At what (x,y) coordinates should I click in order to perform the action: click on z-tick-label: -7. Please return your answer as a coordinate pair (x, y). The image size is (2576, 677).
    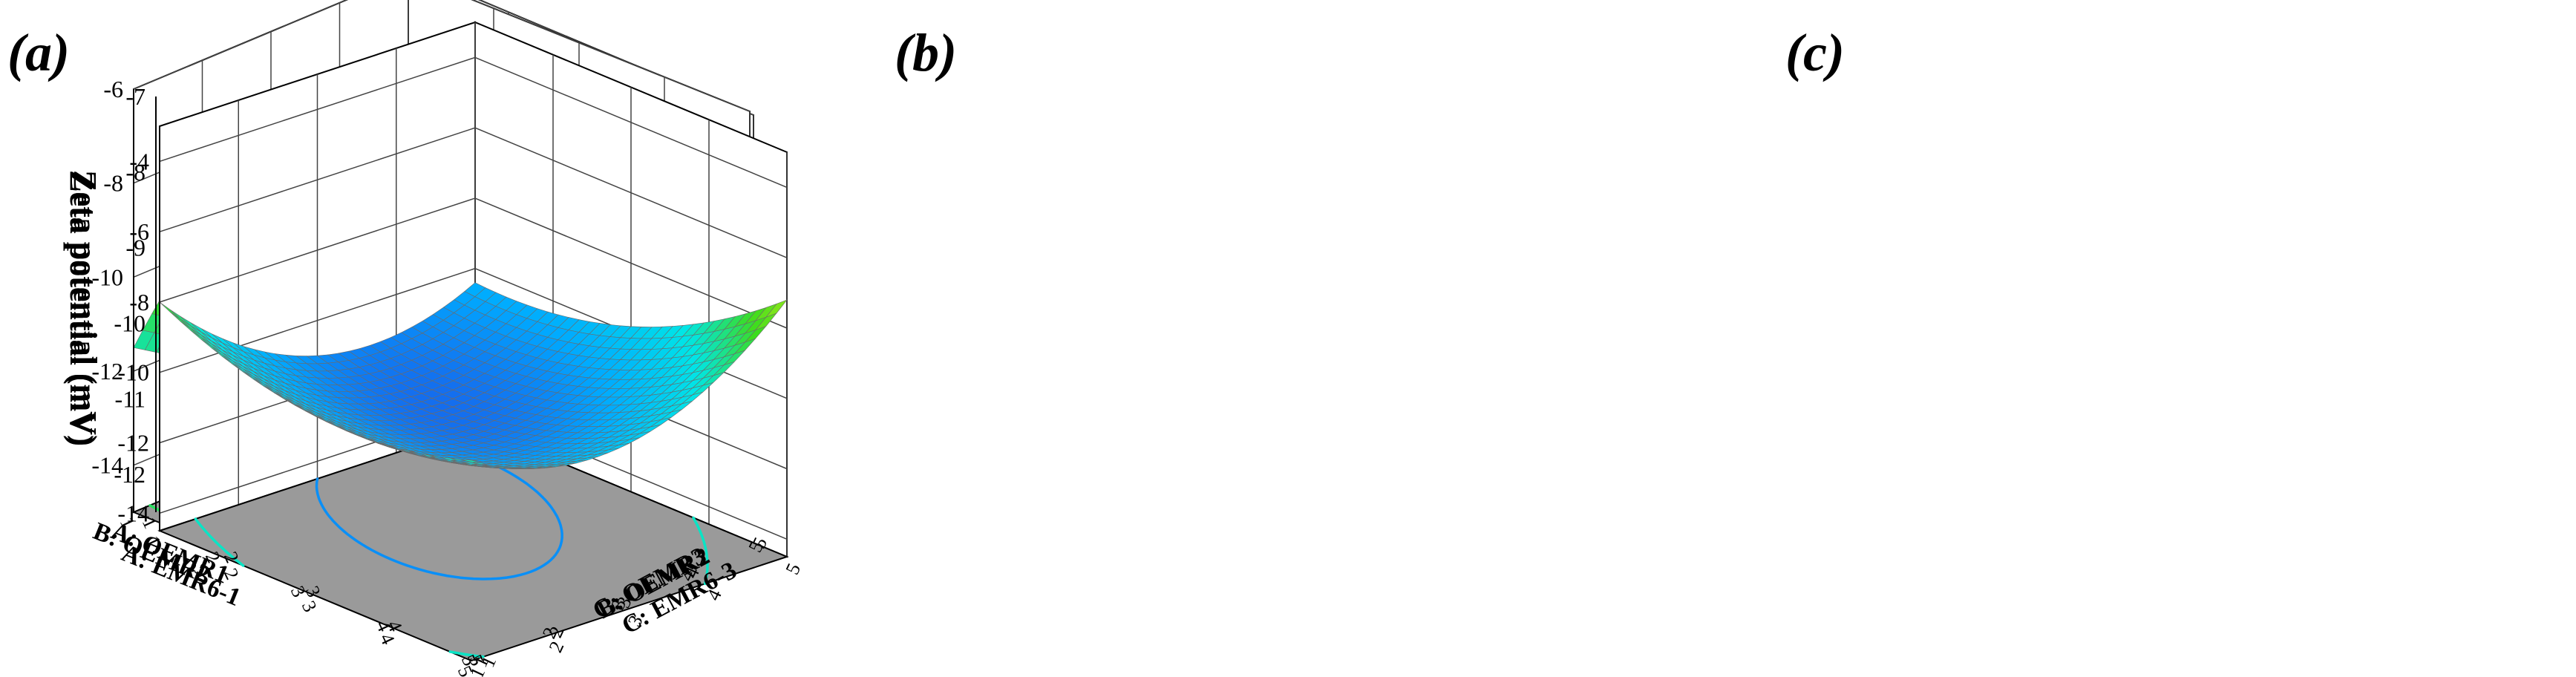
    Looking at the image, I should click on (135, 97).